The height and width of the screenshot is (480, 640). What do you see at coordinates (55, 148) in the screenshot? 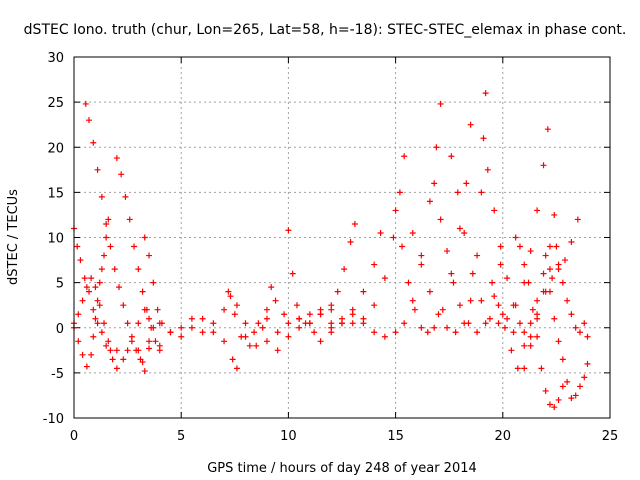
I see `y-tick-label: 20` at bounding box center [55, 148].